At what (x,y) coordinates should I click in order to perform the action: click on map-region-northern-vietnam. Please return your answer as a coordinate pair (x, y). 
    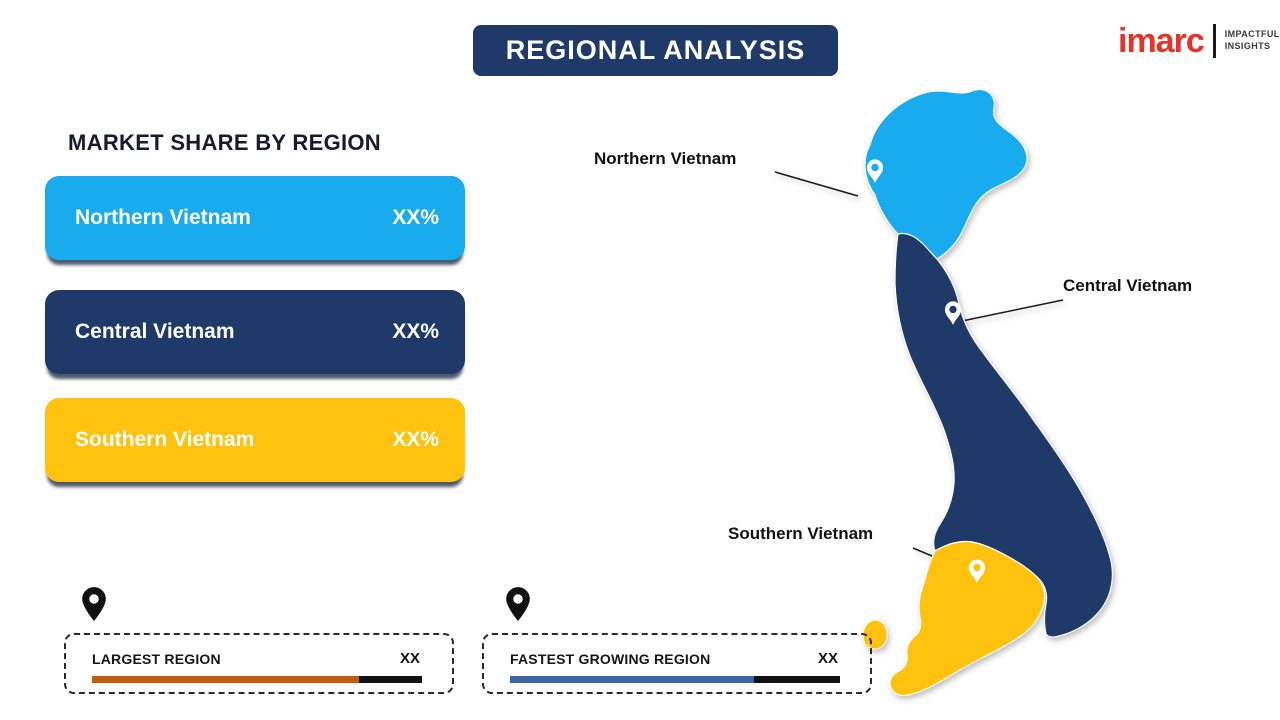
    Looking at the image, I should click on (946, 174).